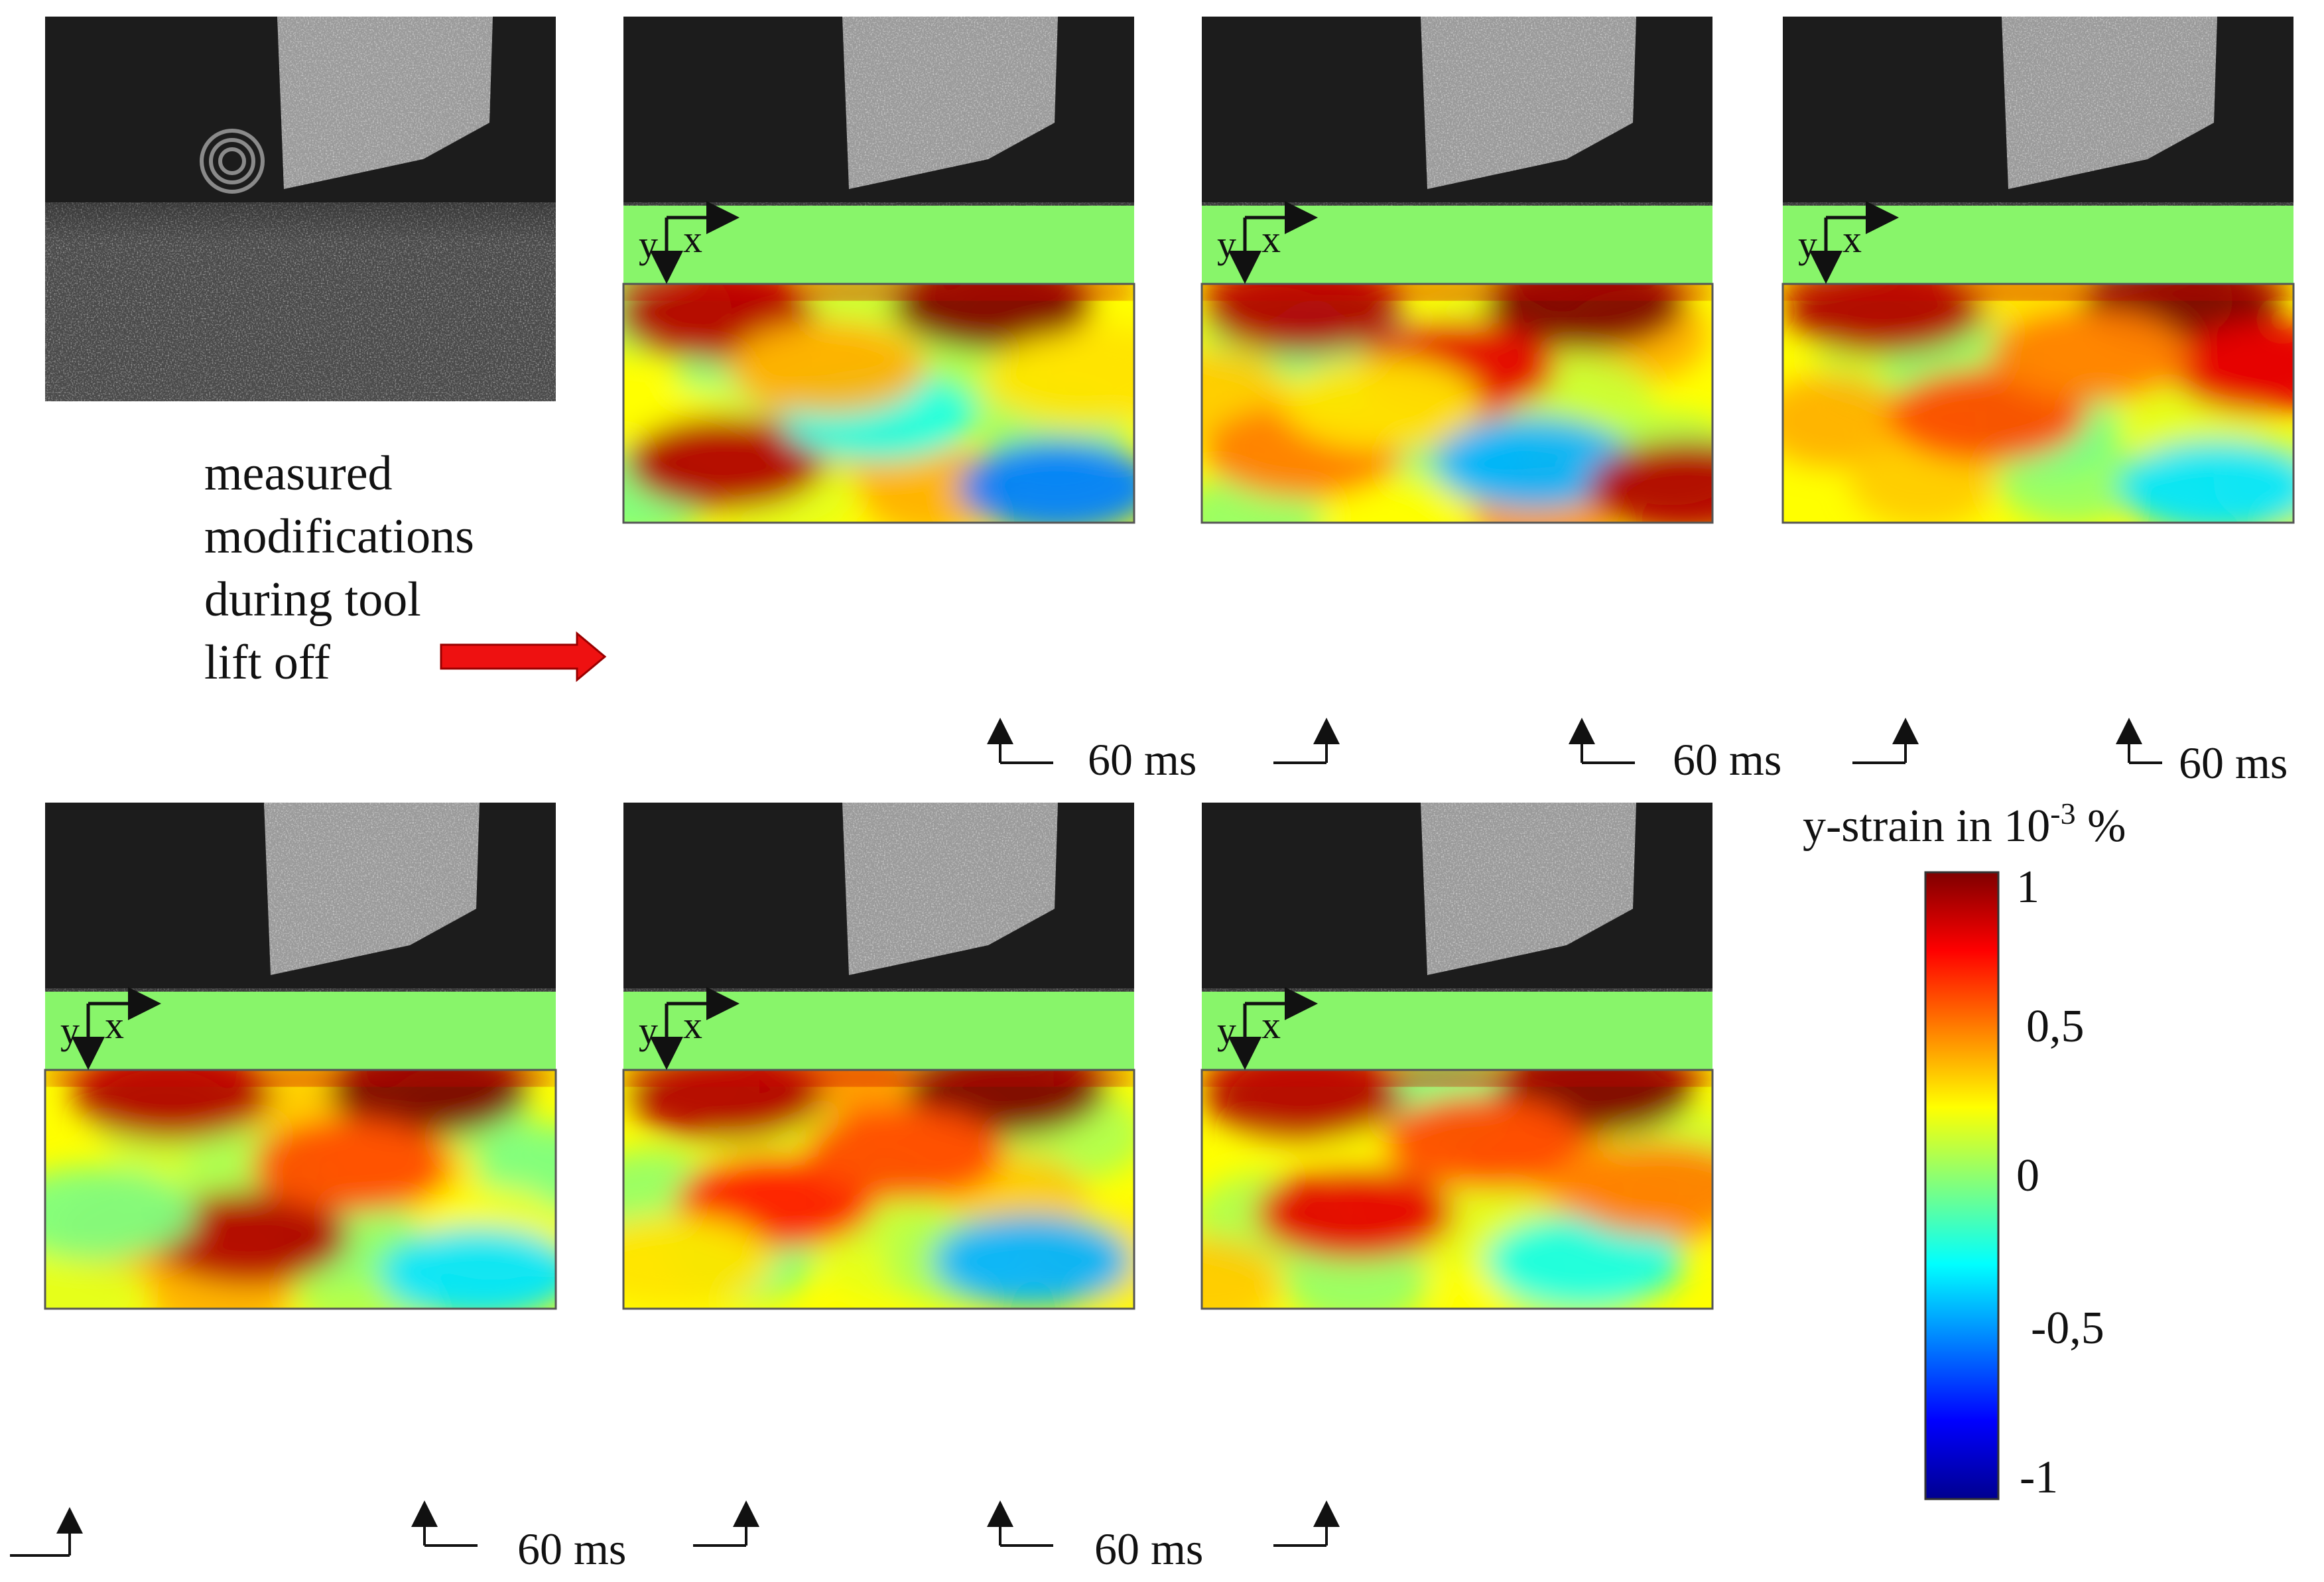 The height and width of the screenshot is (1582, 2324). I want to click on colorbar-gradient, so click(1962, 1186).